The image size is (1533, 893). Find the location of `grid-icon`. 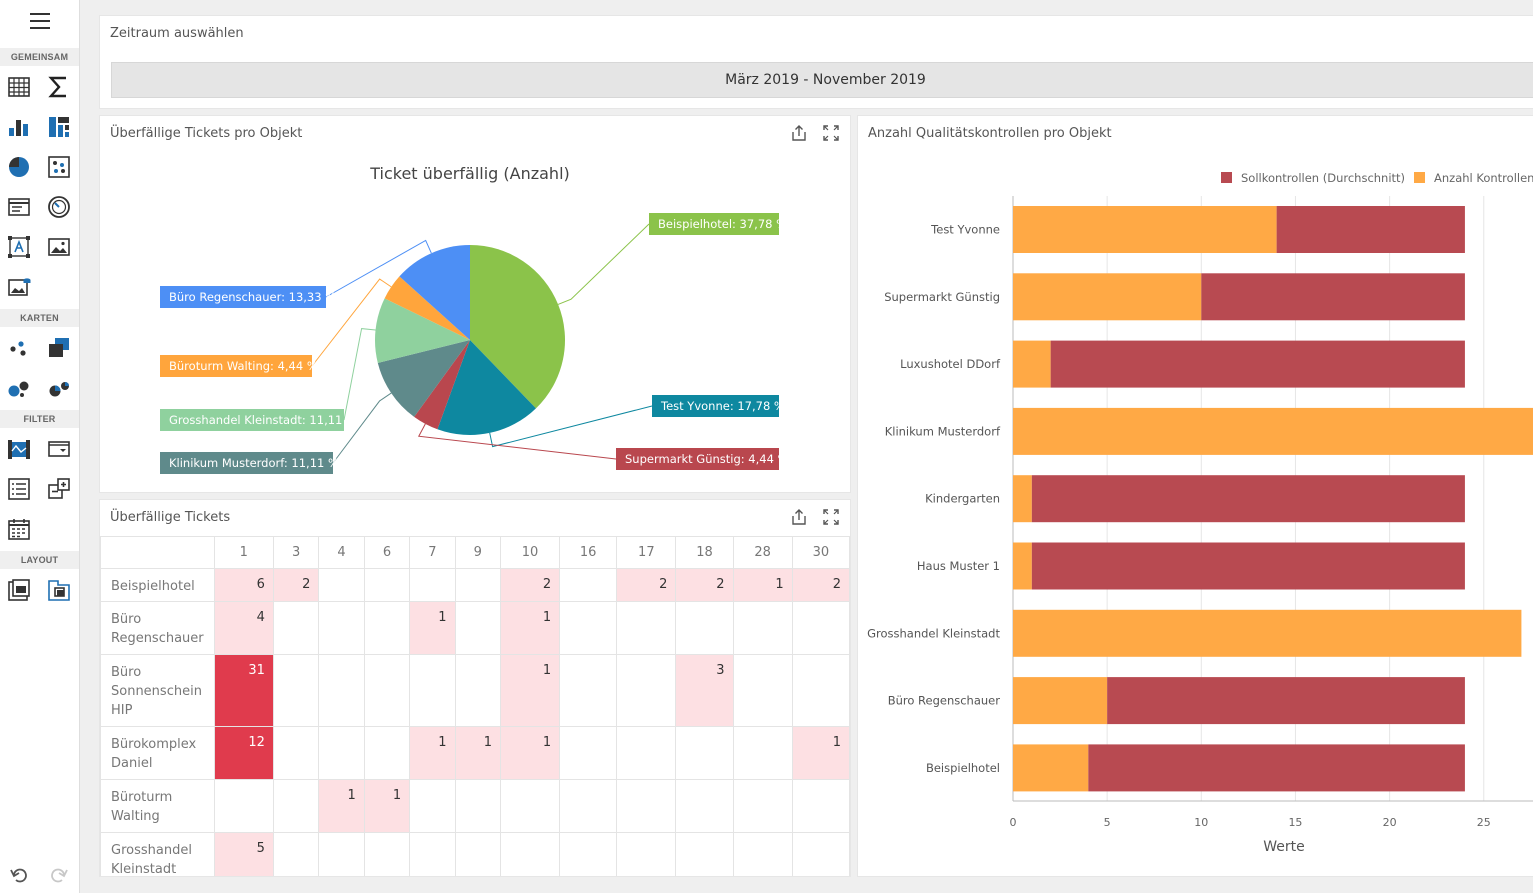

grid-icon is located at coordinates (19, 87).